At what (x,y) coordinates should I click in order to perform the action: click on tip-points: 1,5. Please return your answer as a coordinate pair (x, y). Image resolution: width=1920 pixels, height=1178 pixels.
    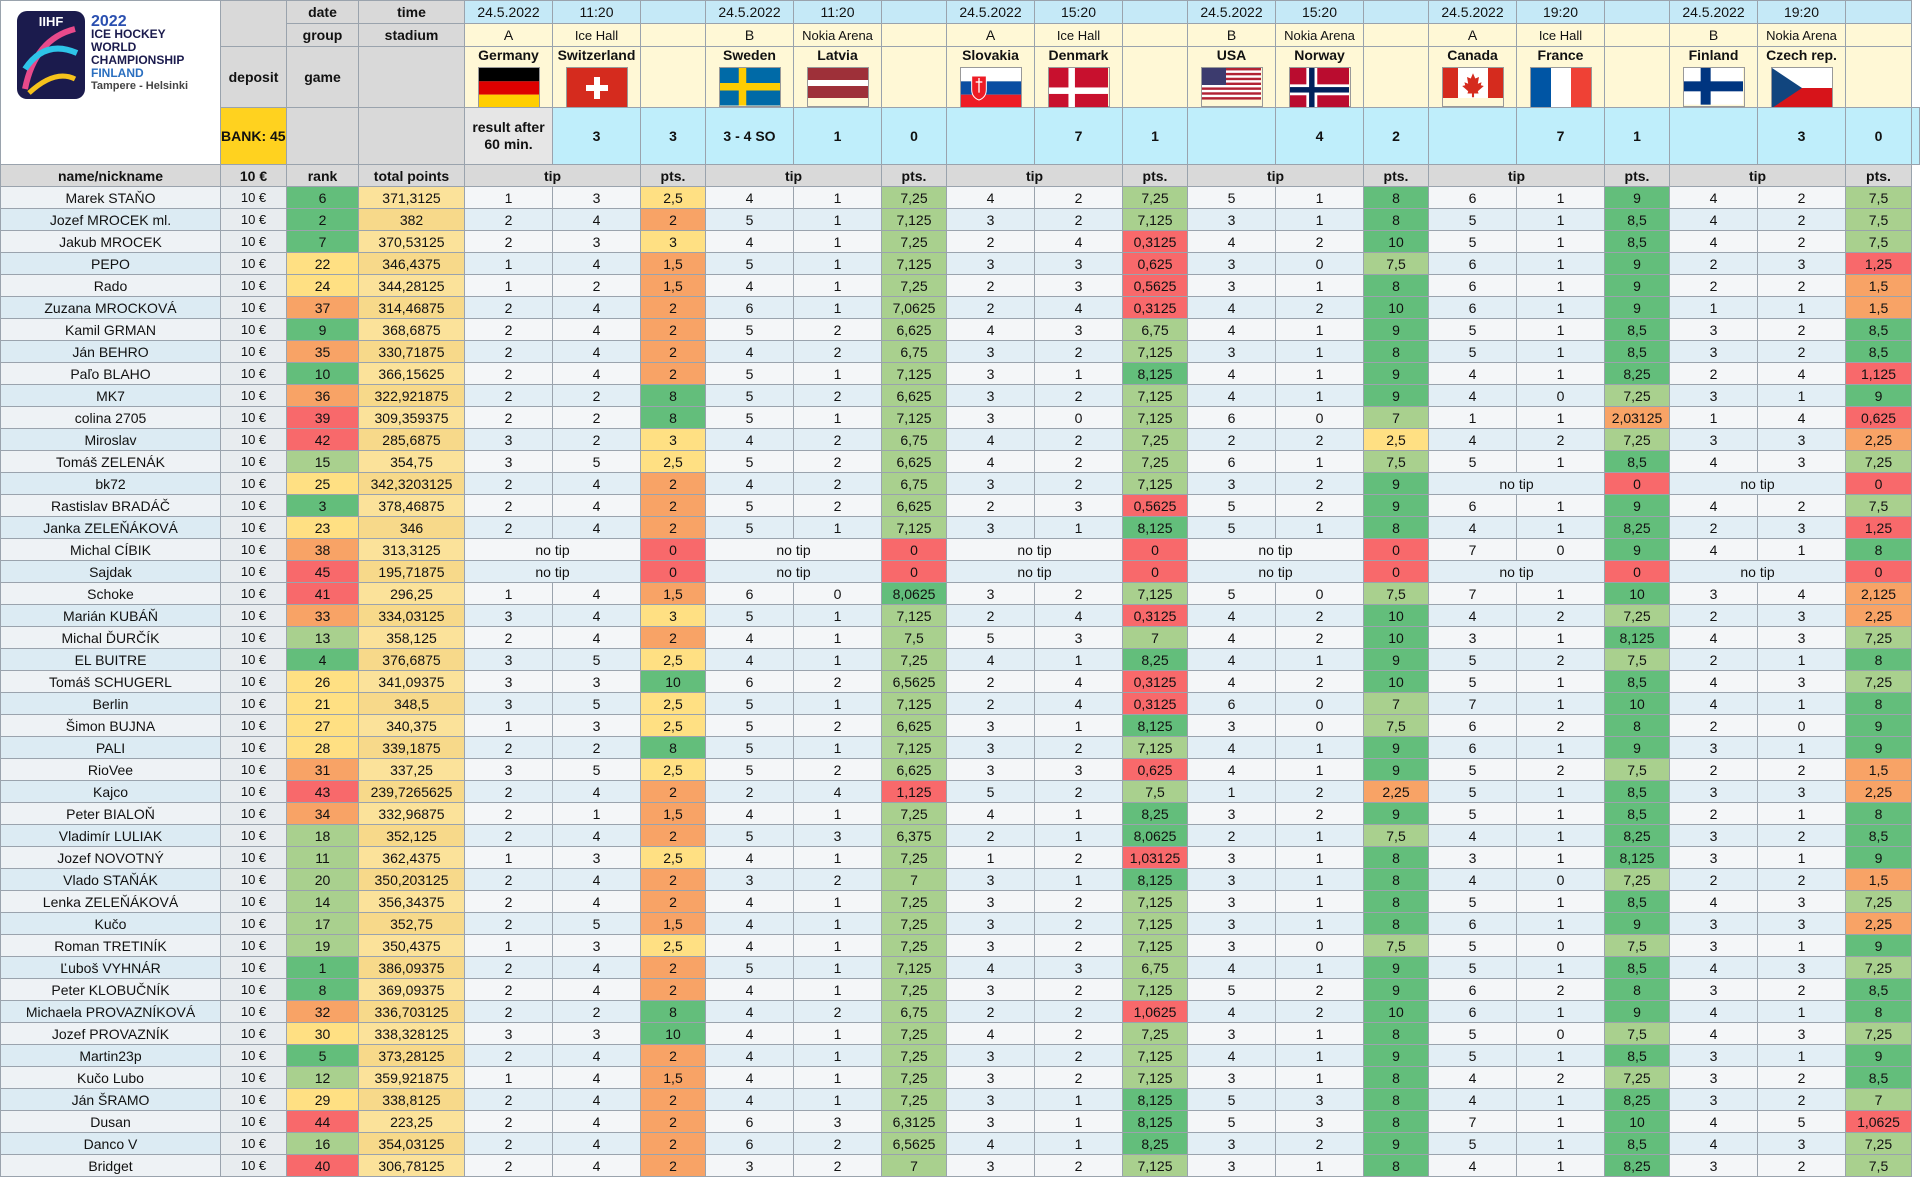
    Looking at the image, I should click on (673, 263).